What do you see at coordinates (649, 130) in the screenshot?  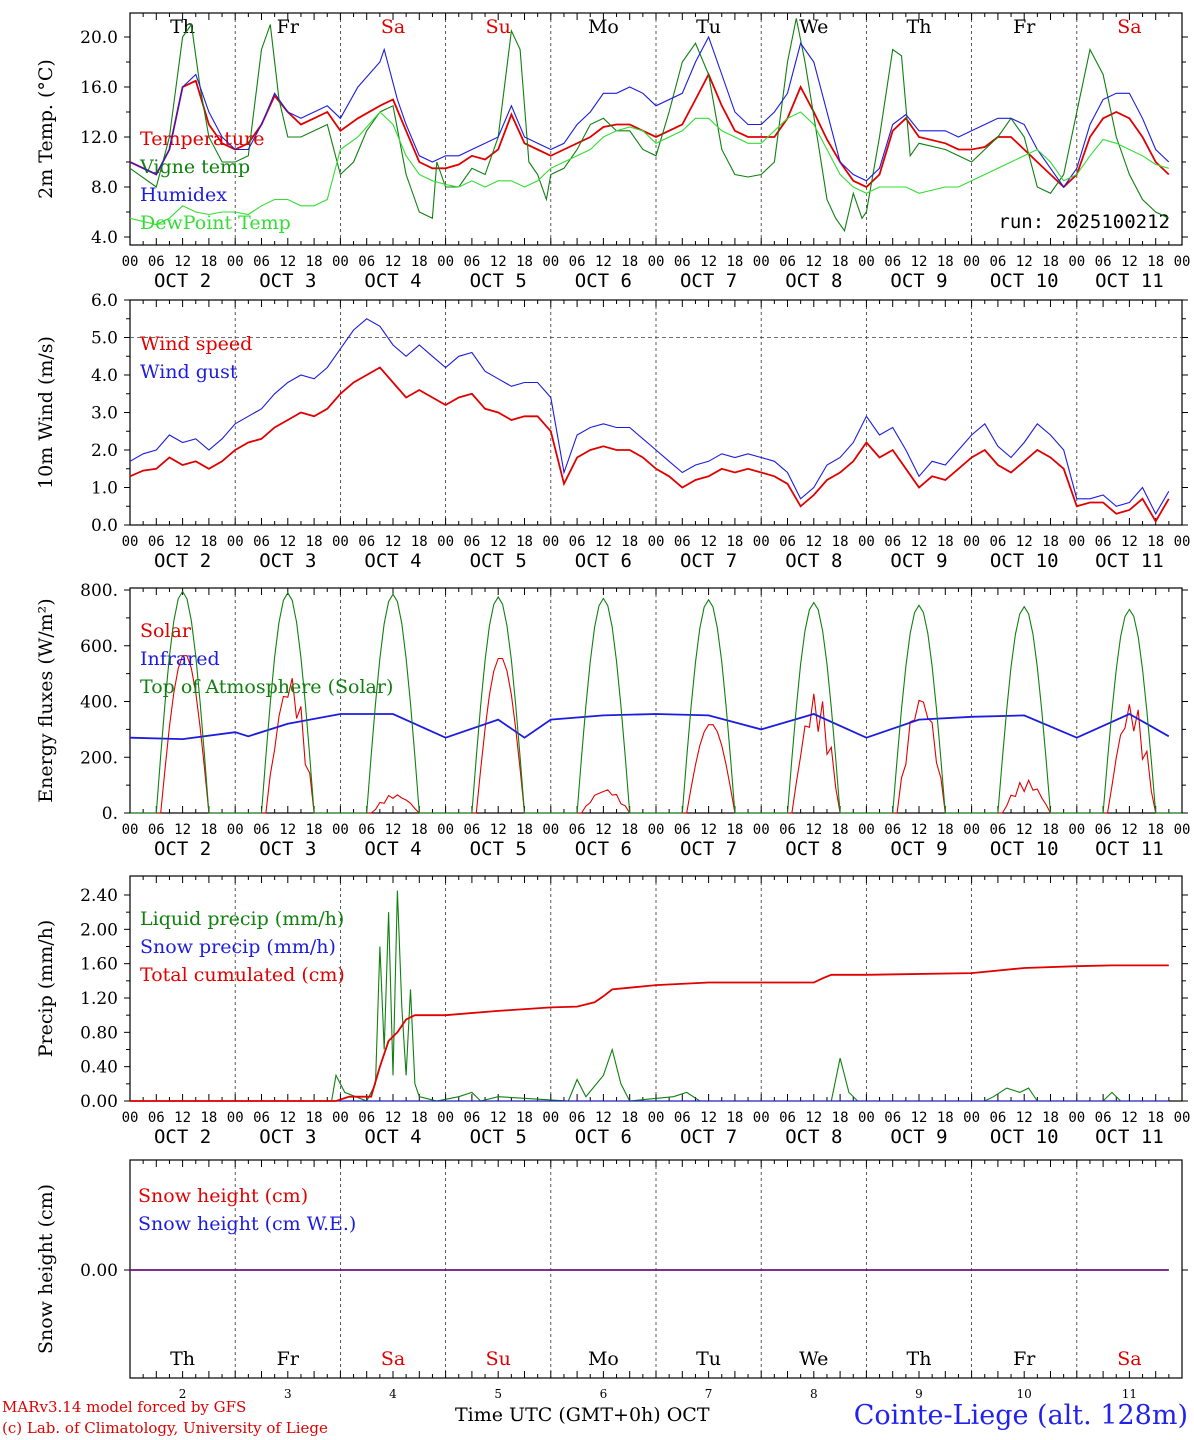 I see `series-line-temperature` at bounding box center [649, 130].